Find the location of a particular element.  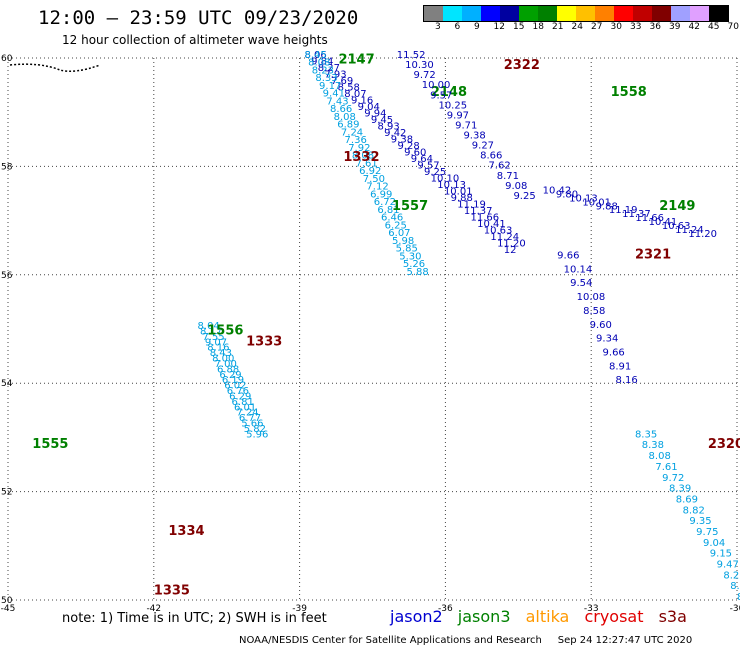

x-tick-label: -42 is located at coordinates (153, 609).